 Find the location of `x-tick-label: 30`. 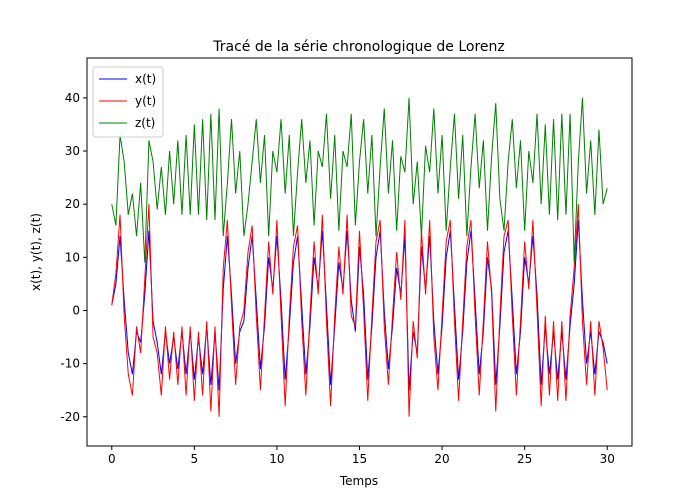

x-tick-label: 30 is located at coordinates (607, 459).